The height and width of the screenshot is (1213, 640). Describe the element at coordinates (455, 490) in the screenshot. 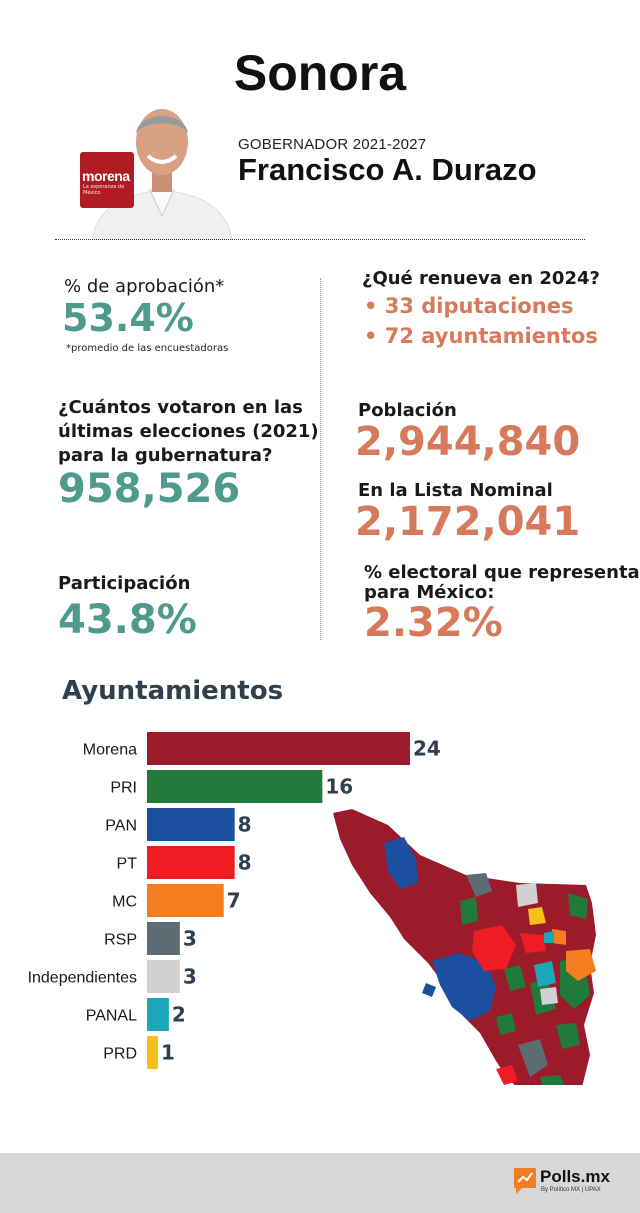

I see `nominal-label: En la Lista Nominal` at that location.